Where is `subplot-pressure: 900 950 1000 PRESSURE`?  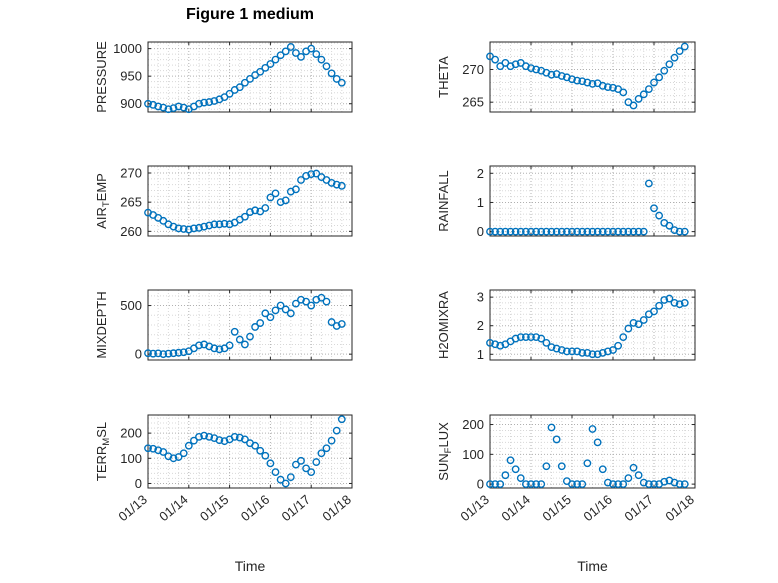
subplot-pressure: 900 950 1000 PRESSURE is located at coordinates (223, 77).